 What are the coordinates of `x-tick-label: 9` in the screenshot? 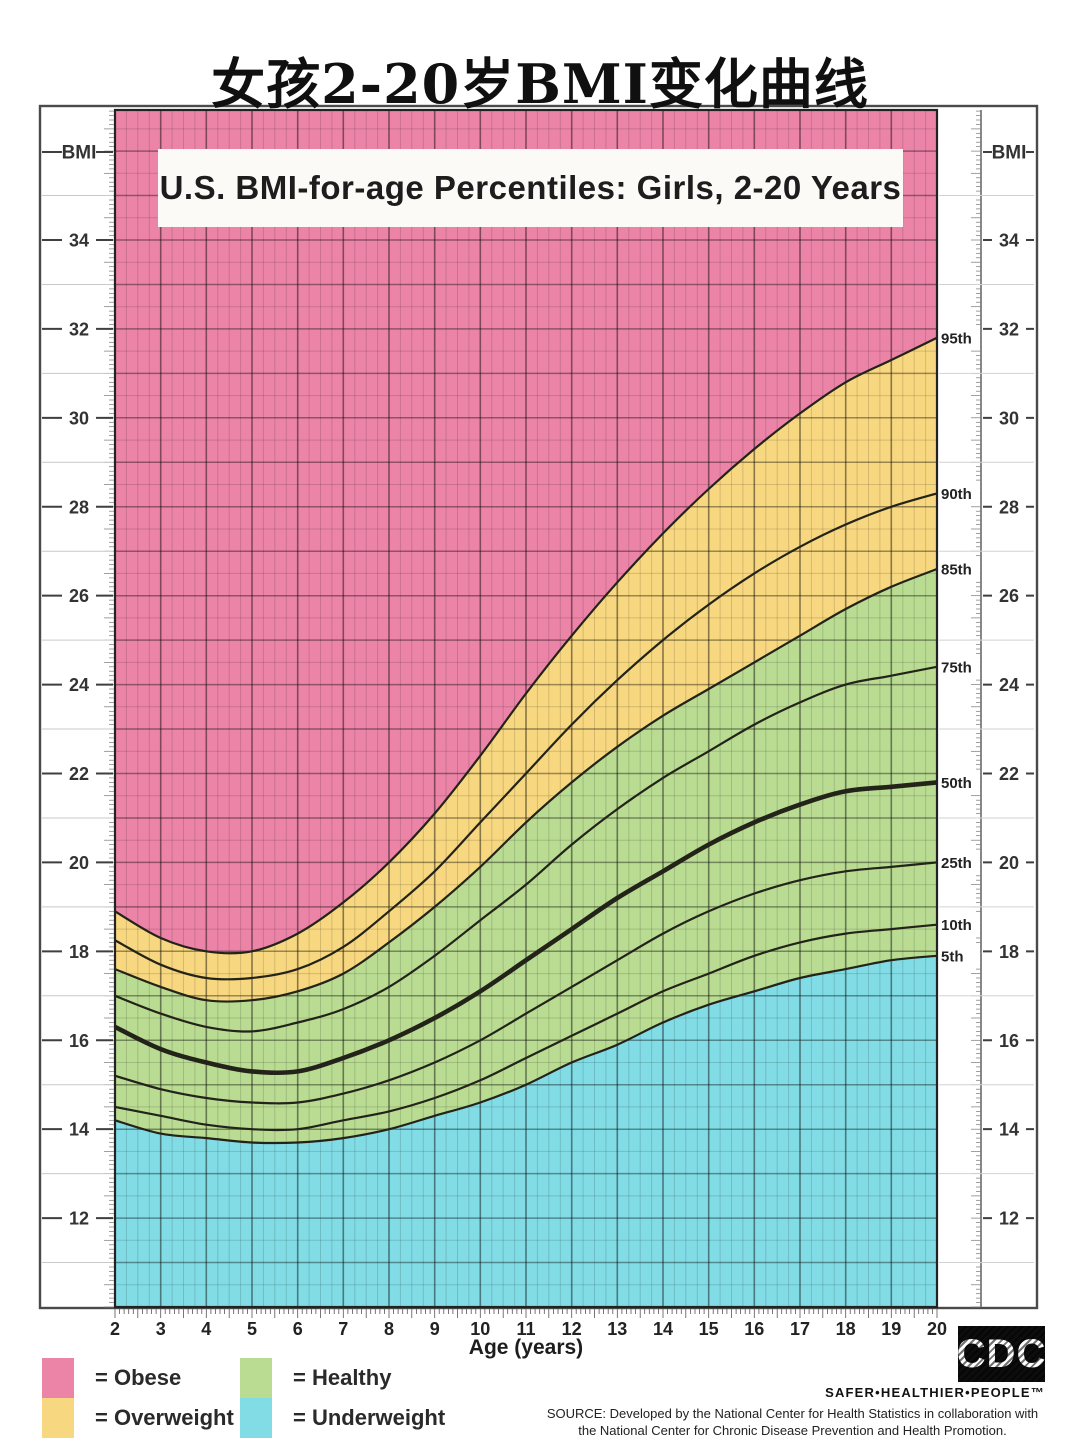 It's located at (435, 1329).